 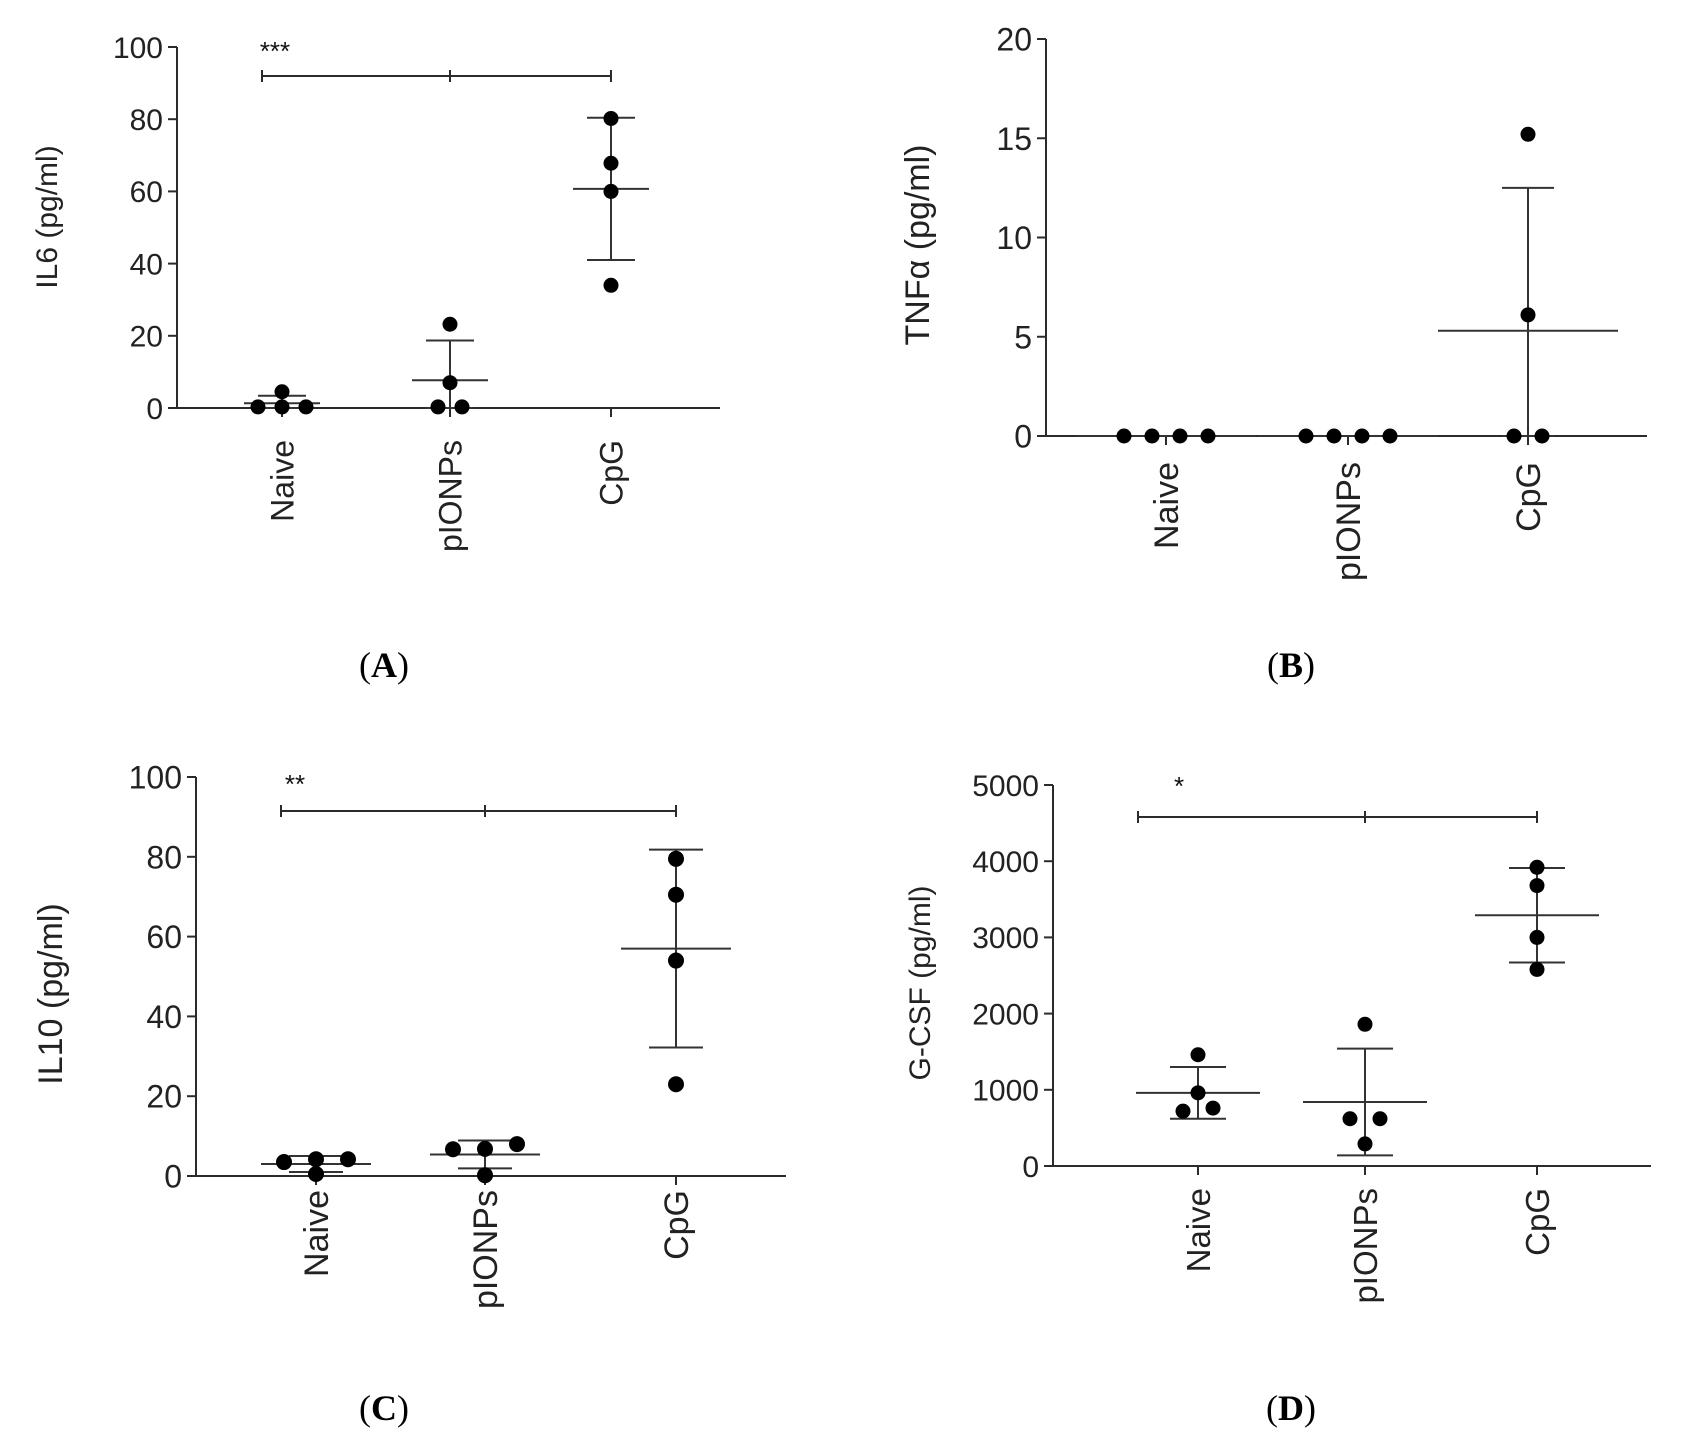 I want to click on y-tick-label: 4000, so click(x=1005, y=862).